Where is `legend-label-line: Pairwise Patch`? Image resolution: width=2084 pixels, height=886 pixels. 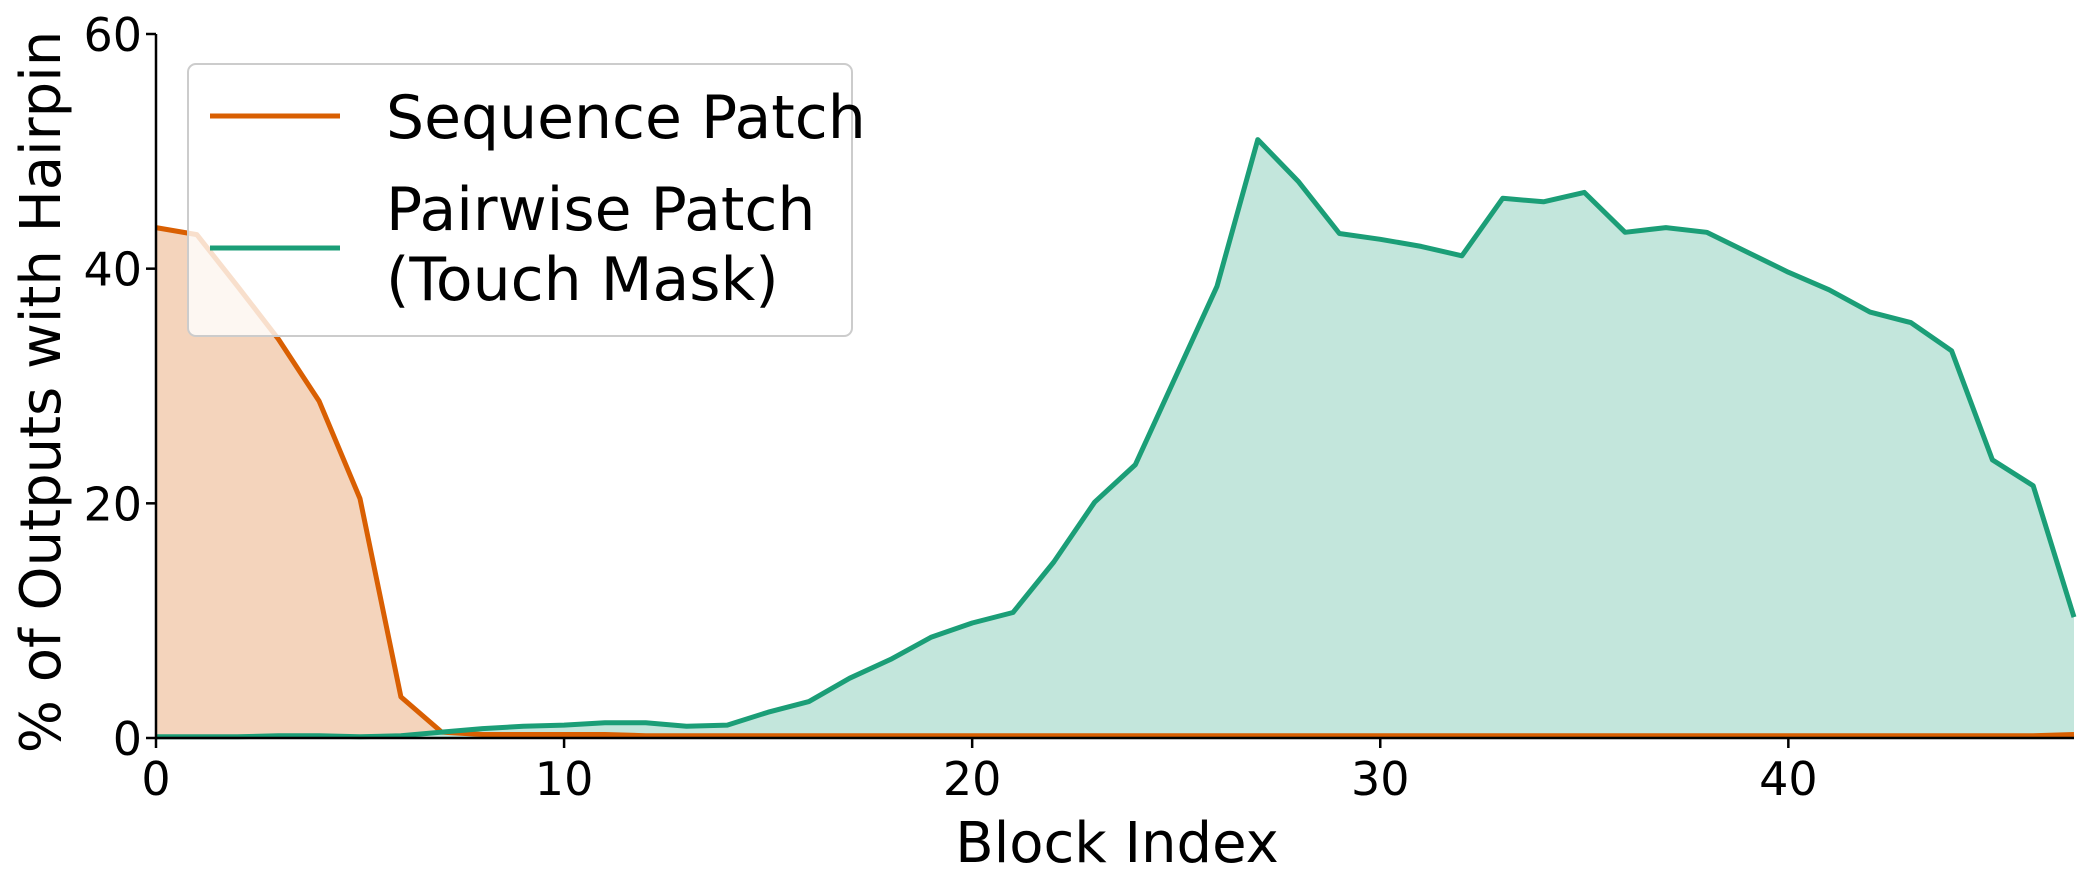 legend-label-line: Pairwise Patch is located at coordinates (600, 210).